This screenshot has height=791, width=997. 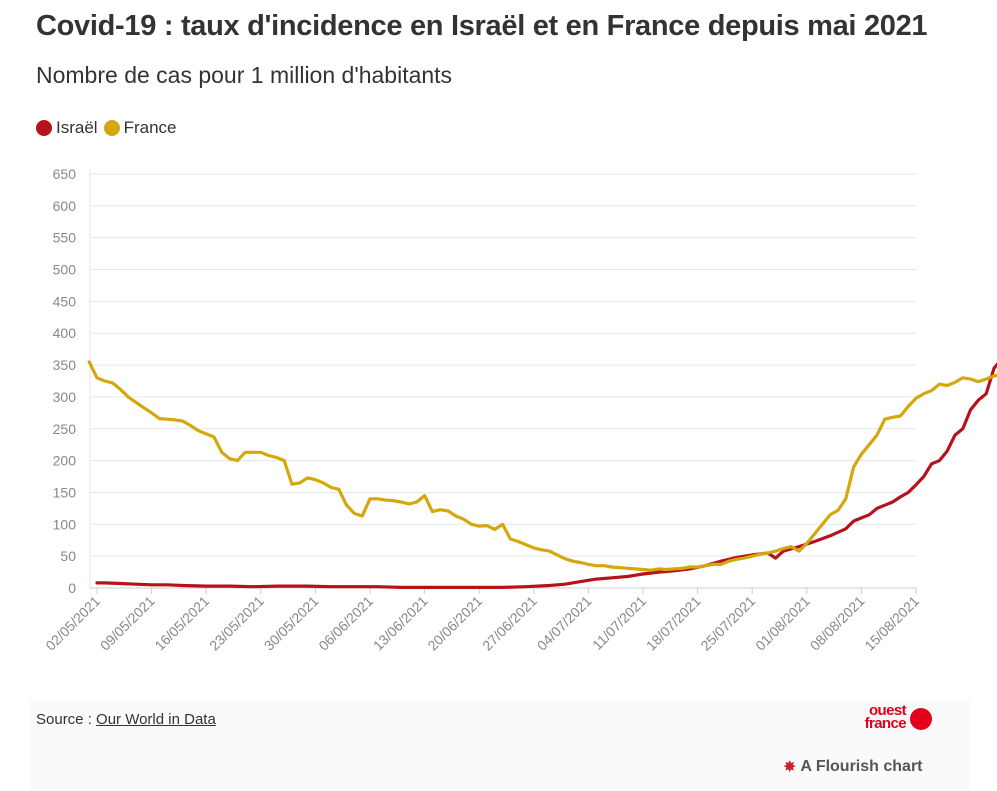 What do you see at coordinates (181, 623) in the screenshot?
I see `x-tick-label-2: 16/05/2021` at bounding box center [181, 623].